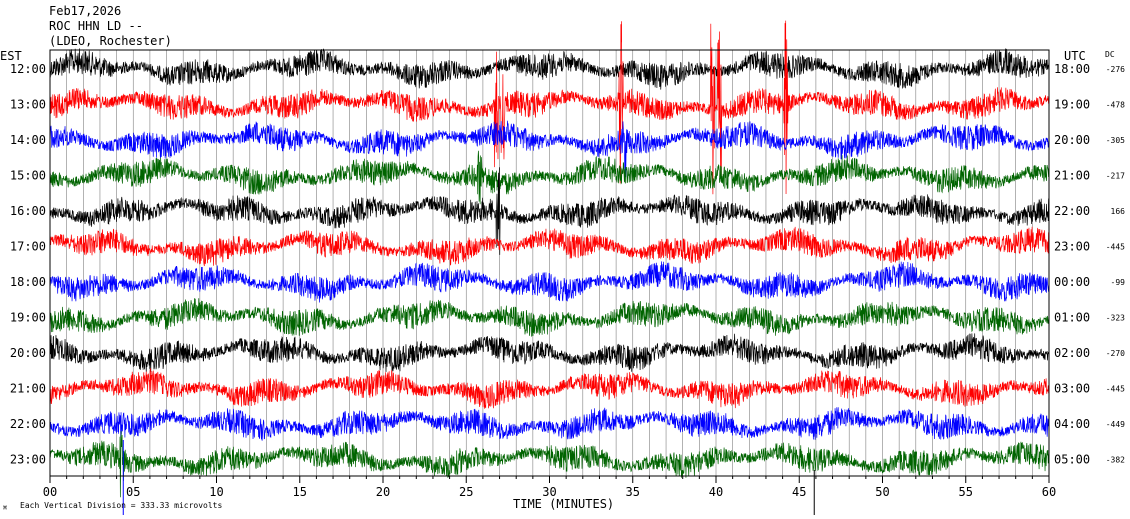  I want to click on utc-hour-label: 02:00, so click(1072, 353).